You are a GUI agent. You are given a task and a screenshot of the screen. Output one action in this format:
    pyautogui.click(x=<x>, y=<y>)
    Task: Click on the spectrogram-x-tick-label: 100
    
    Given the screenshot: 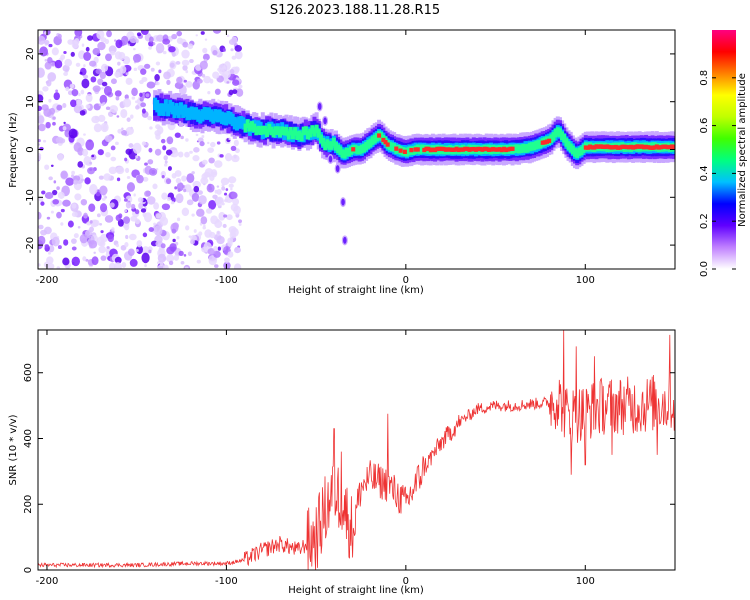 What is the action you would take?
    pyautogui.click(x=585, y=280)
    